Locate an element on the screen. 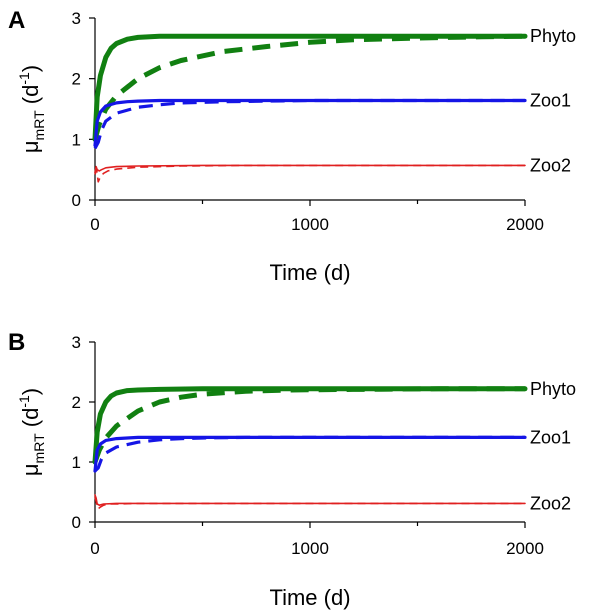 This screenshot has height=613, width=593. panel-letter: B is located at coordinates (16, 342).